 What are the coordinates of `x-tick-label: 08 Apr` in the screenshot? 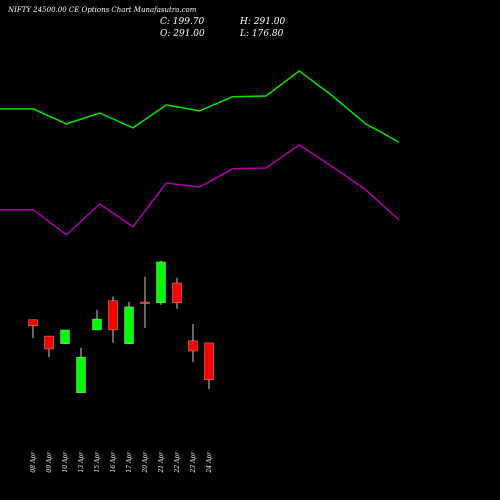 It's located at (33, 462).